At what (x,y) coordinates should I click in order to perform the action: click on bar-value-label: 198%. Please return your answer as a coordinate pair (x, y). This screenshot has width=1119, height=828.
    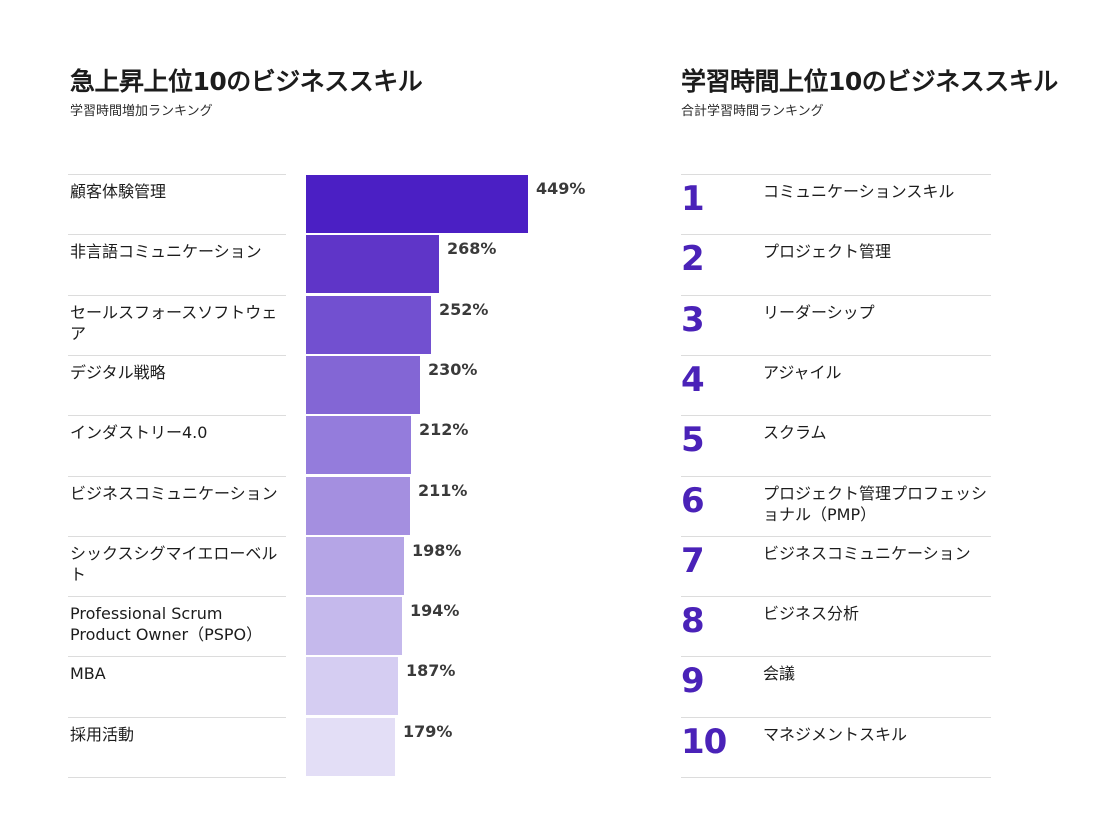
    Looking at the image, I should click on (437, 550).